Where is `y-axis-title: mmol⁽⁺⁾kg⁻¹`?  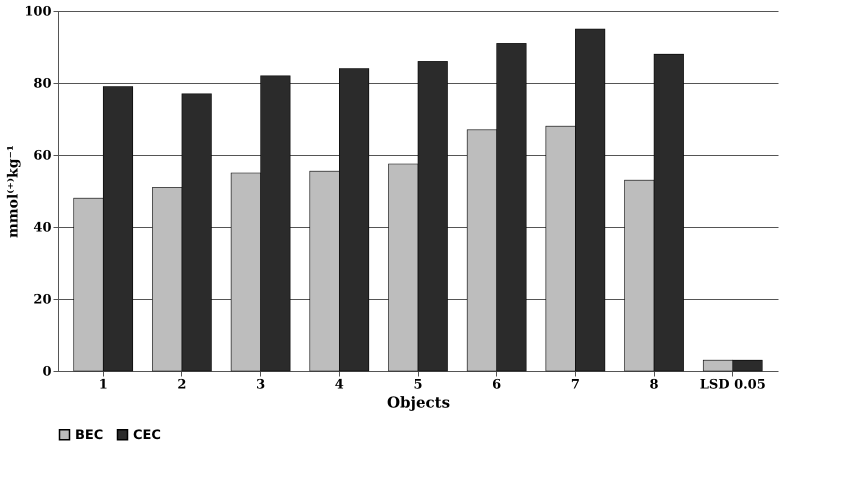 y-axis-title: mmol⁽⁺⁾kg⁻¹ is located at coordinates (13, 191).